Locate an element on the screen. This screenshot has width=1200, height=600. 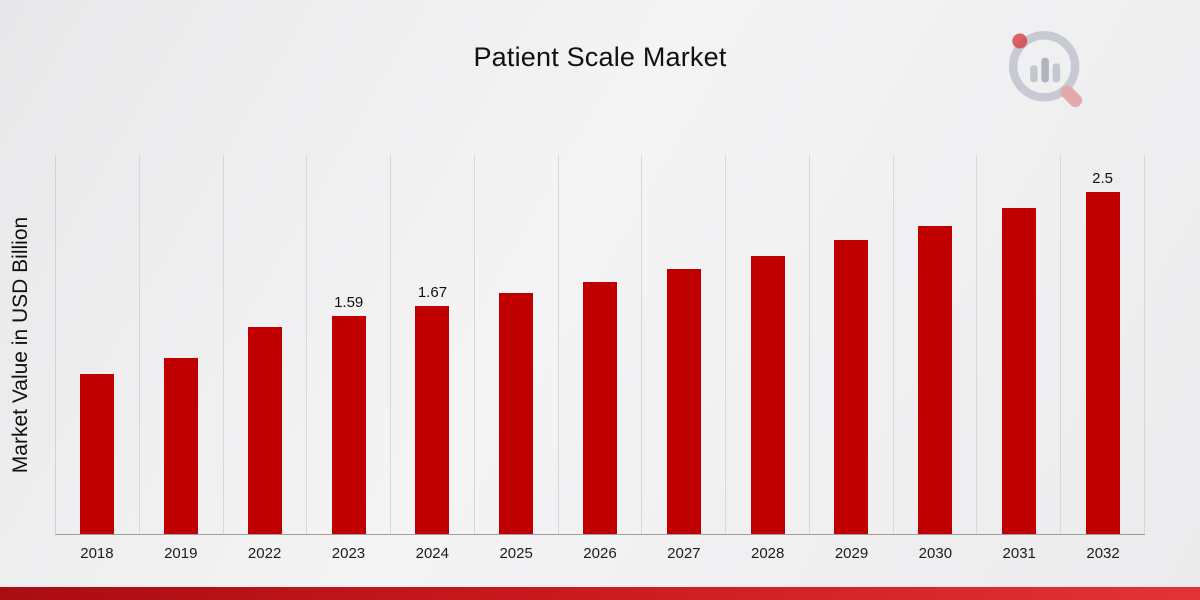
x-axis-tick-label-2019: 2019 is located at coordinates (181, 553).